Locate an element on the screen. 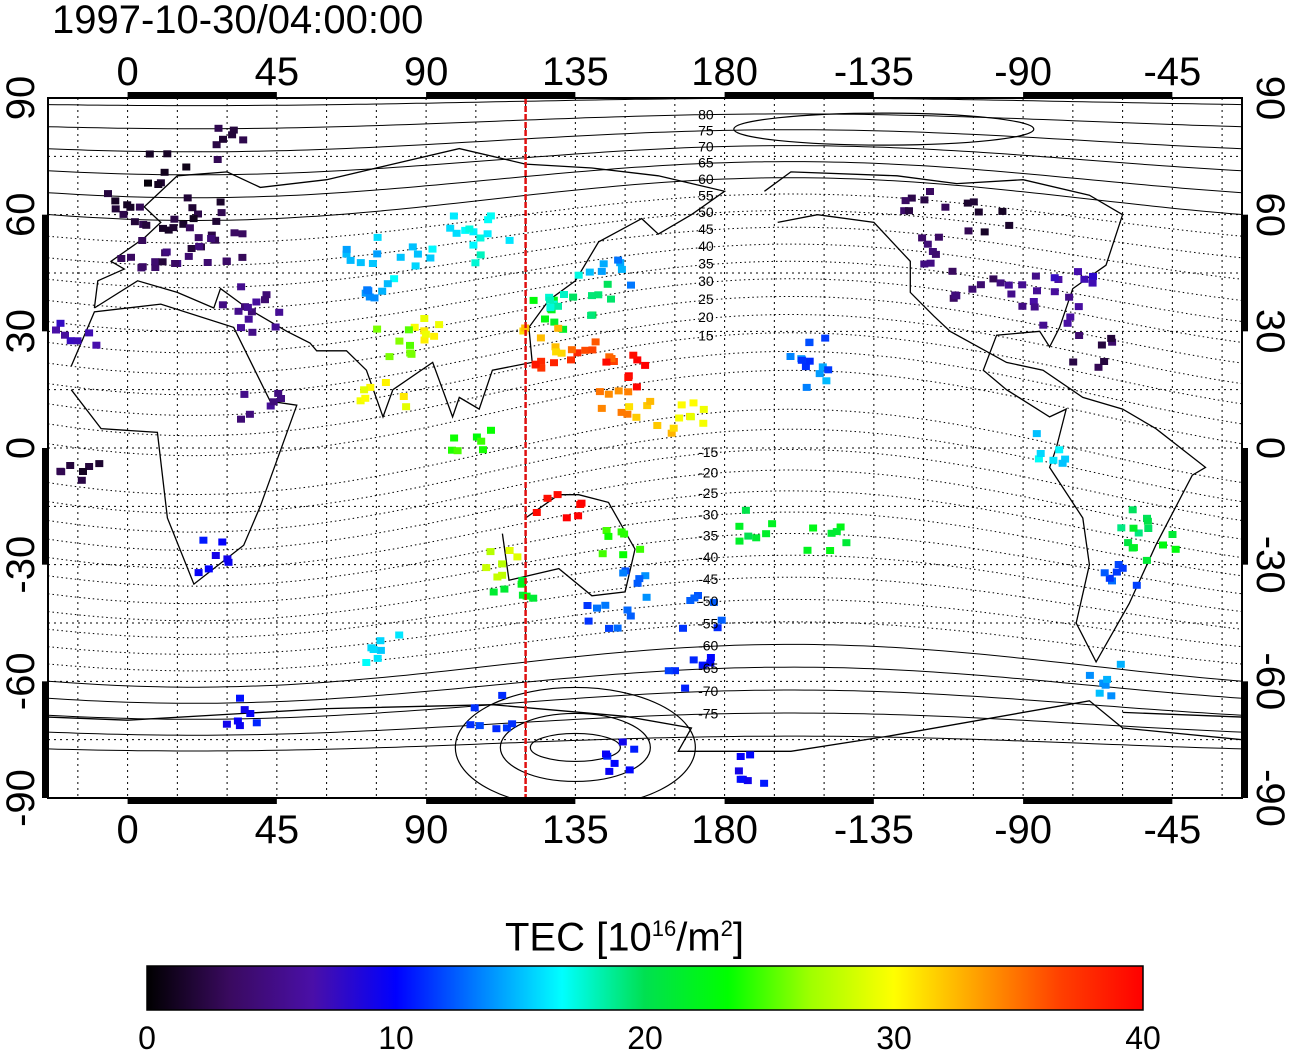  y-tick-label: 0 is located at coordinates (21, 448).